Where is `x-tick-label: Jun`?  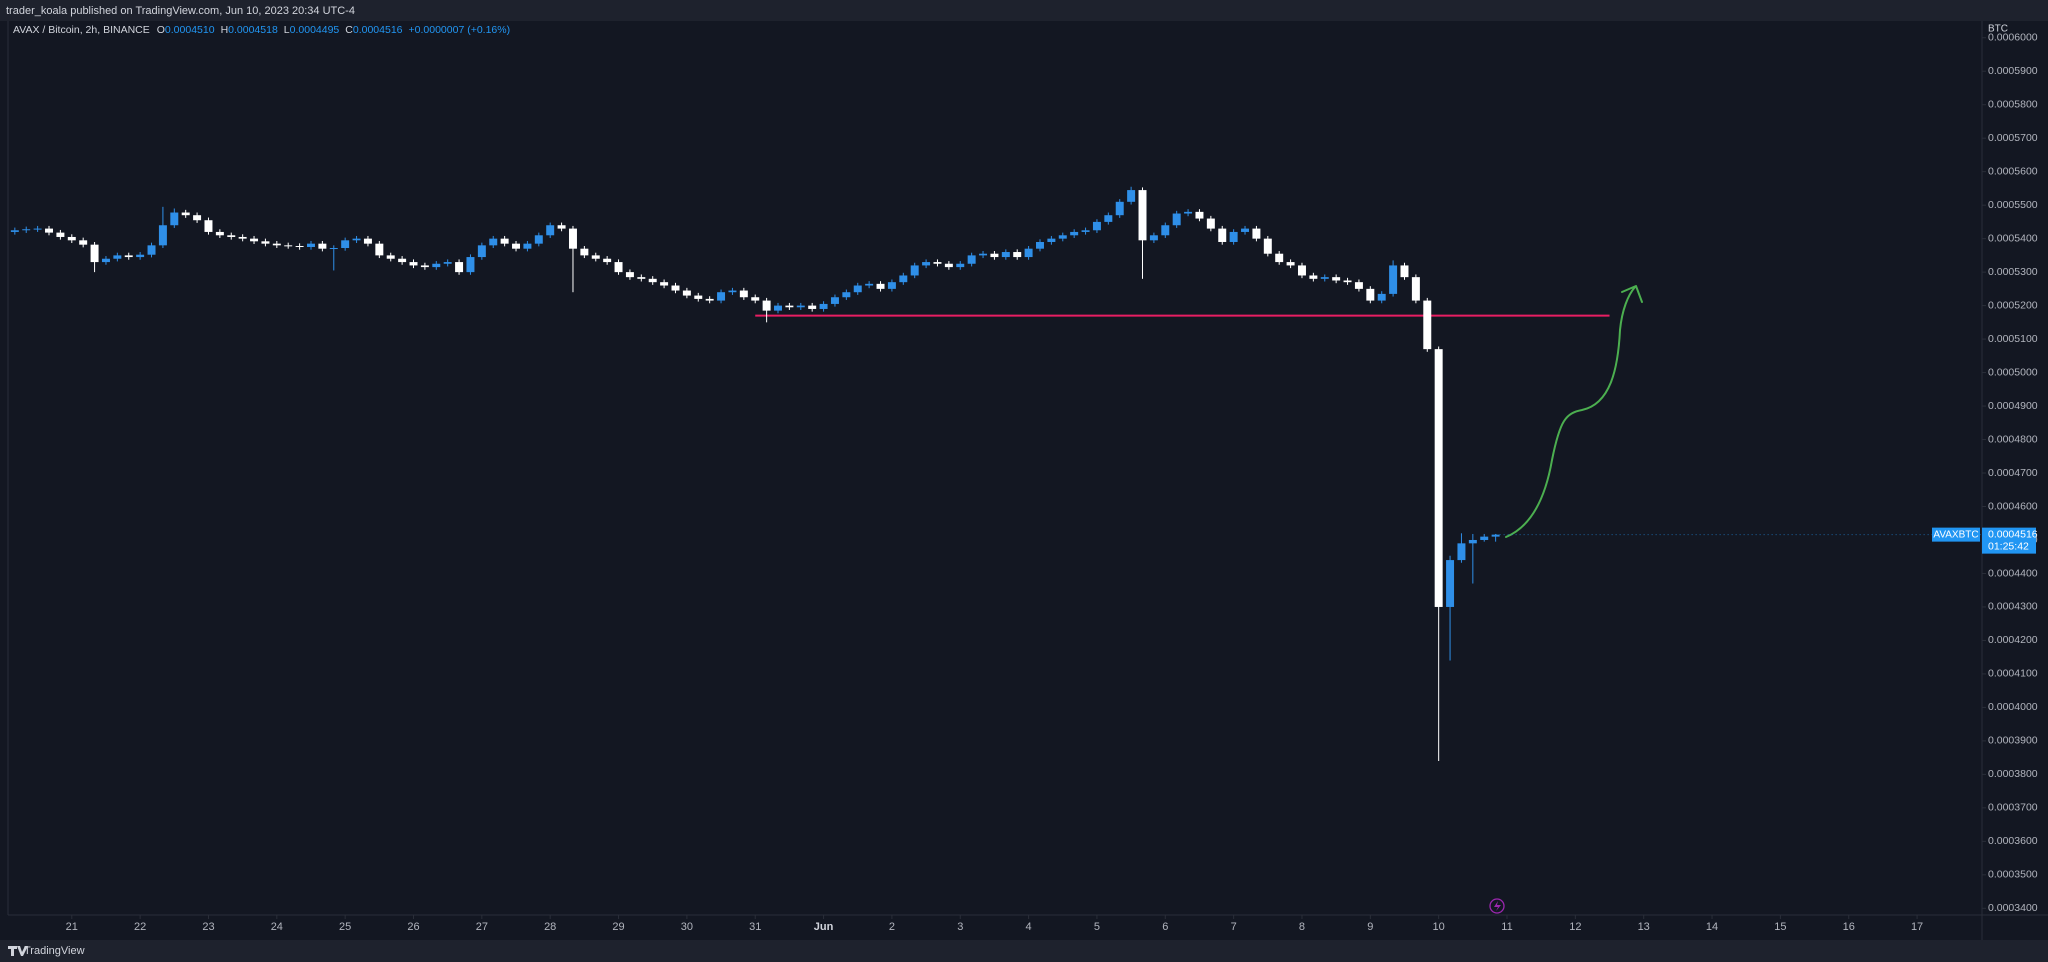 x-tick-label: Jun is located at coordinates (824, 927).